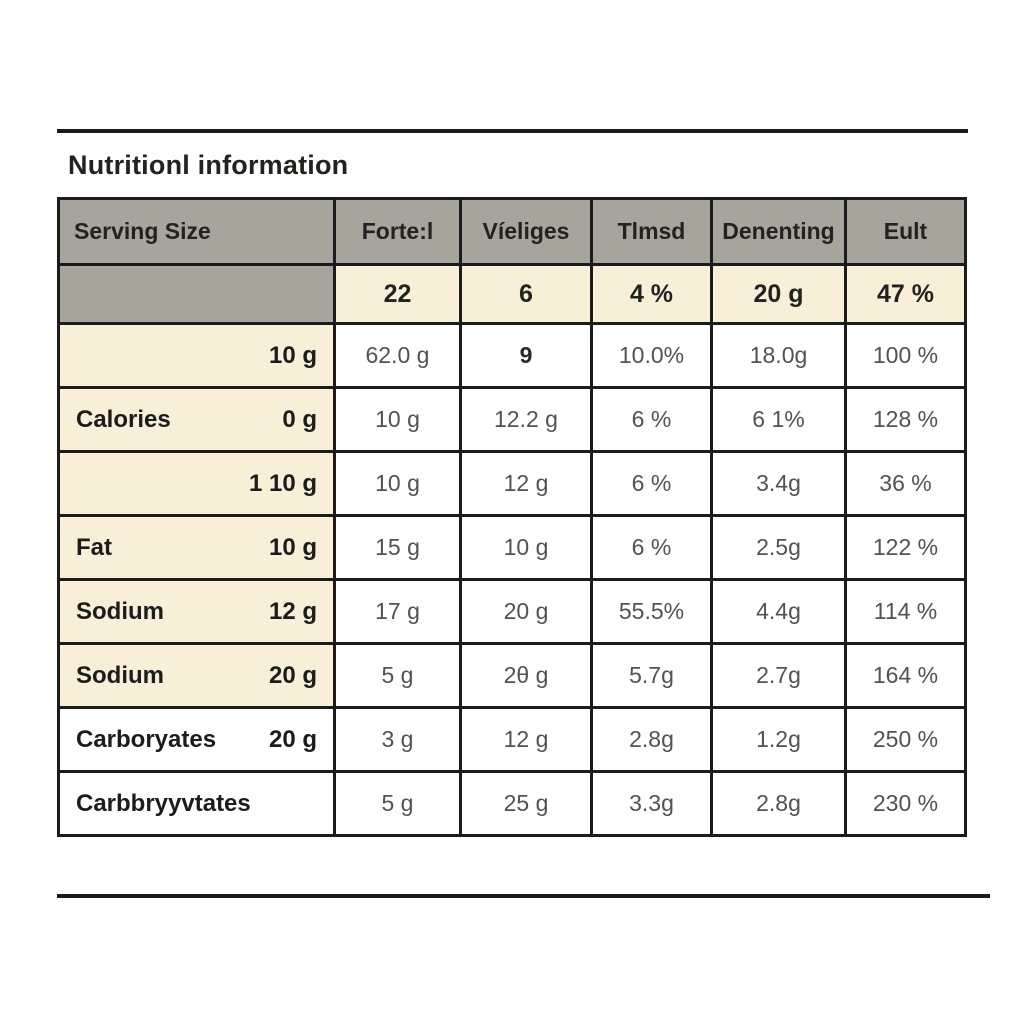 The height and width of the screenshot is (1024, 1024). I want to click on table-cell: 250 %, so click(905, 739).